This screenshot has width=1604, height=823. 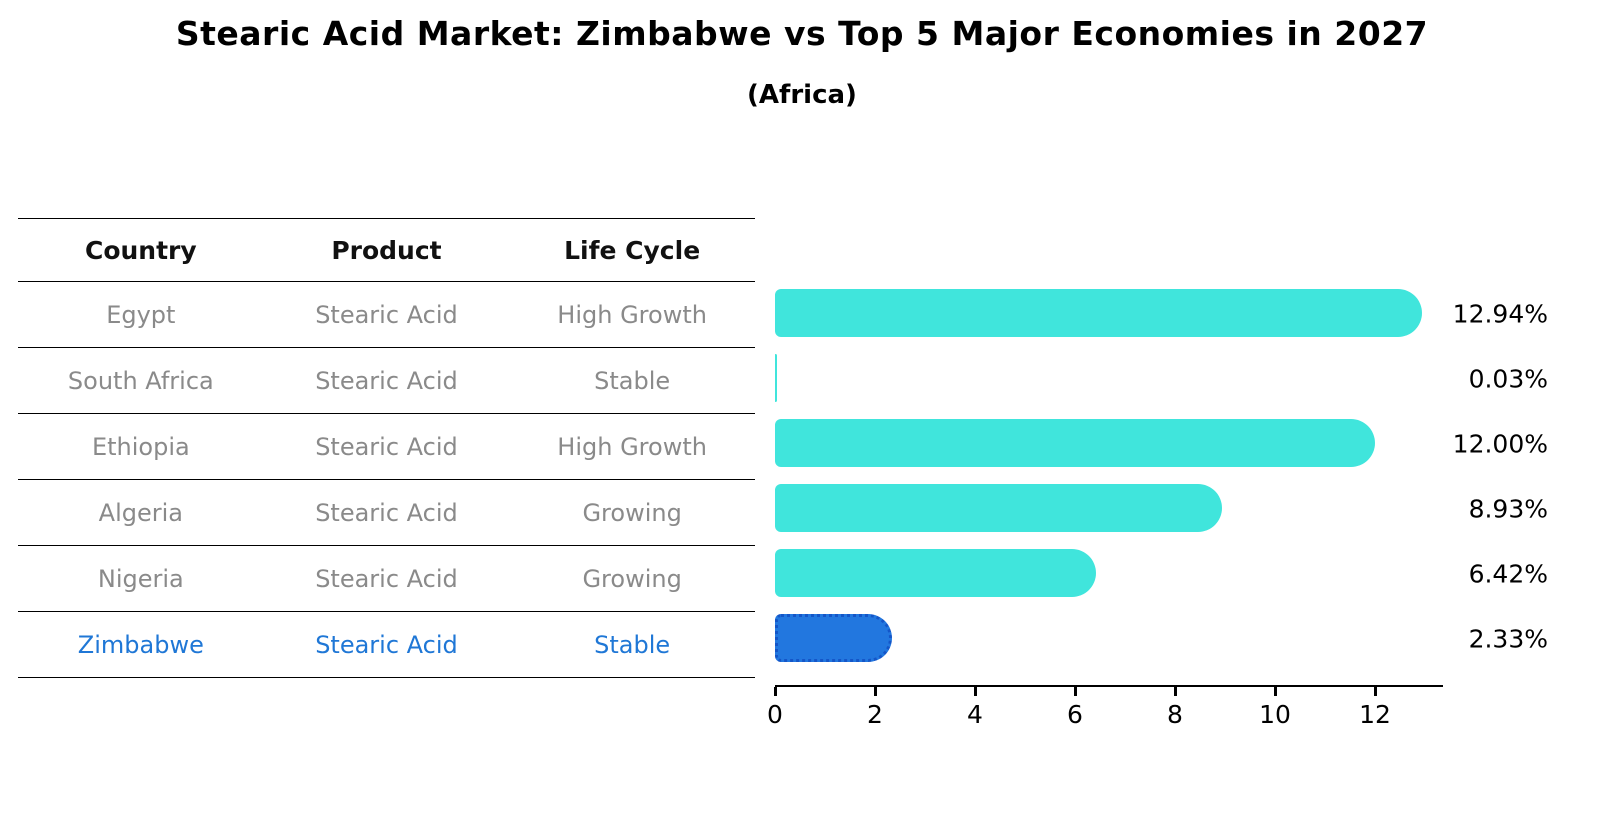 I want to click on bar-egypt, so click(x=1098, y=313).